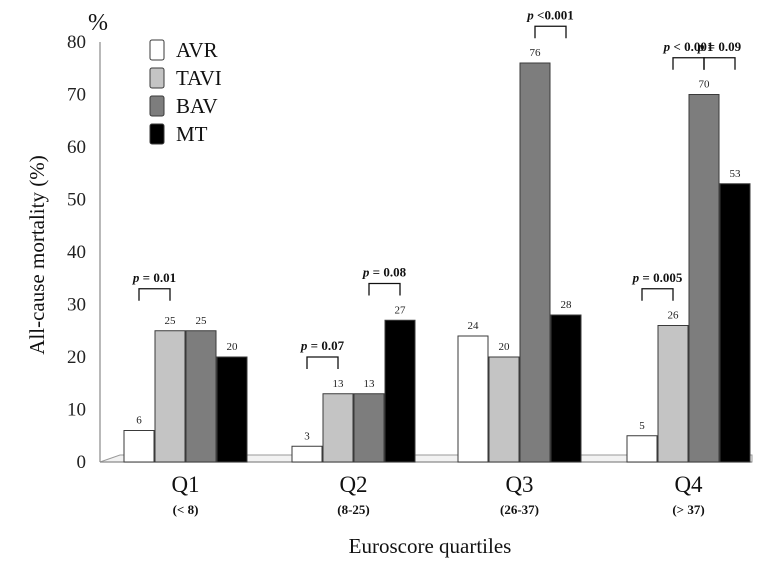  I want to click on bar-mt-q2, so click(400, 391).